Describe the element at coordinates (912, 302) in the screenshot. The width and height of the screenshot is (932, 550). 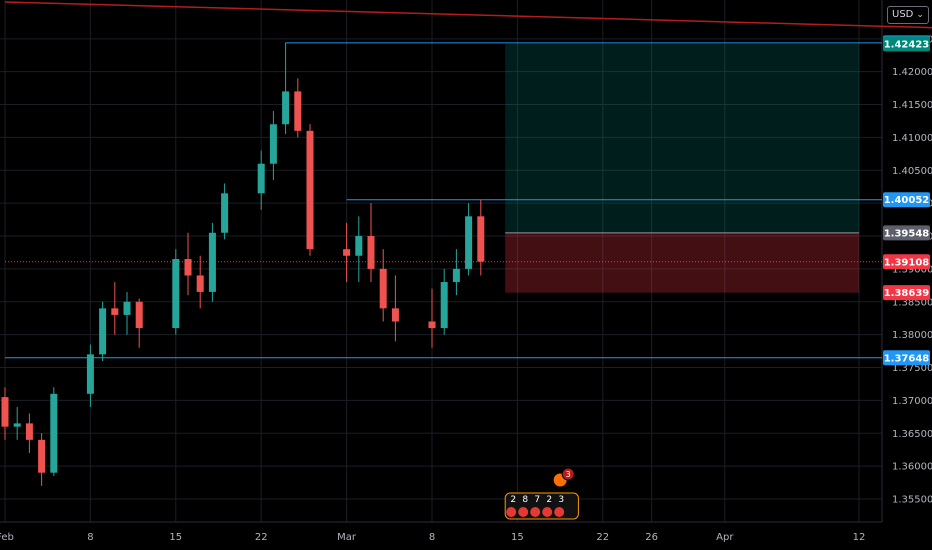
I see `y-tick-label: 1.38500` at that location.